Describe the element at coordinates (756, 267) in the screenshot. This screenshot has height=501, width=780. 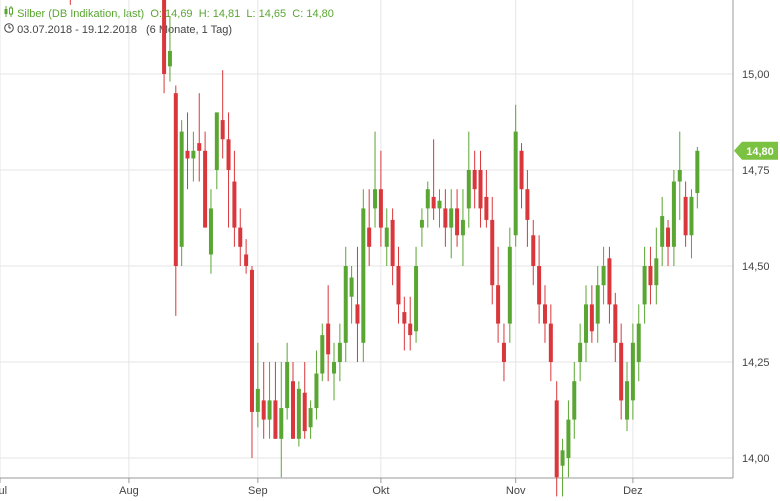
I see `y-tick-label: 14,50` at that location.